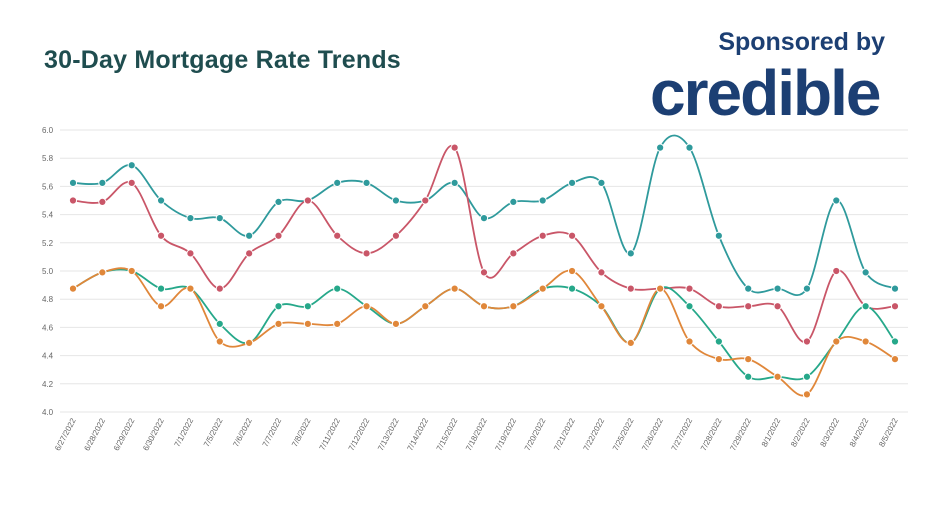 This screenshot has height=524, width=932. I want to click on x-tick-label: 7/5/2022, so click(213, 432).